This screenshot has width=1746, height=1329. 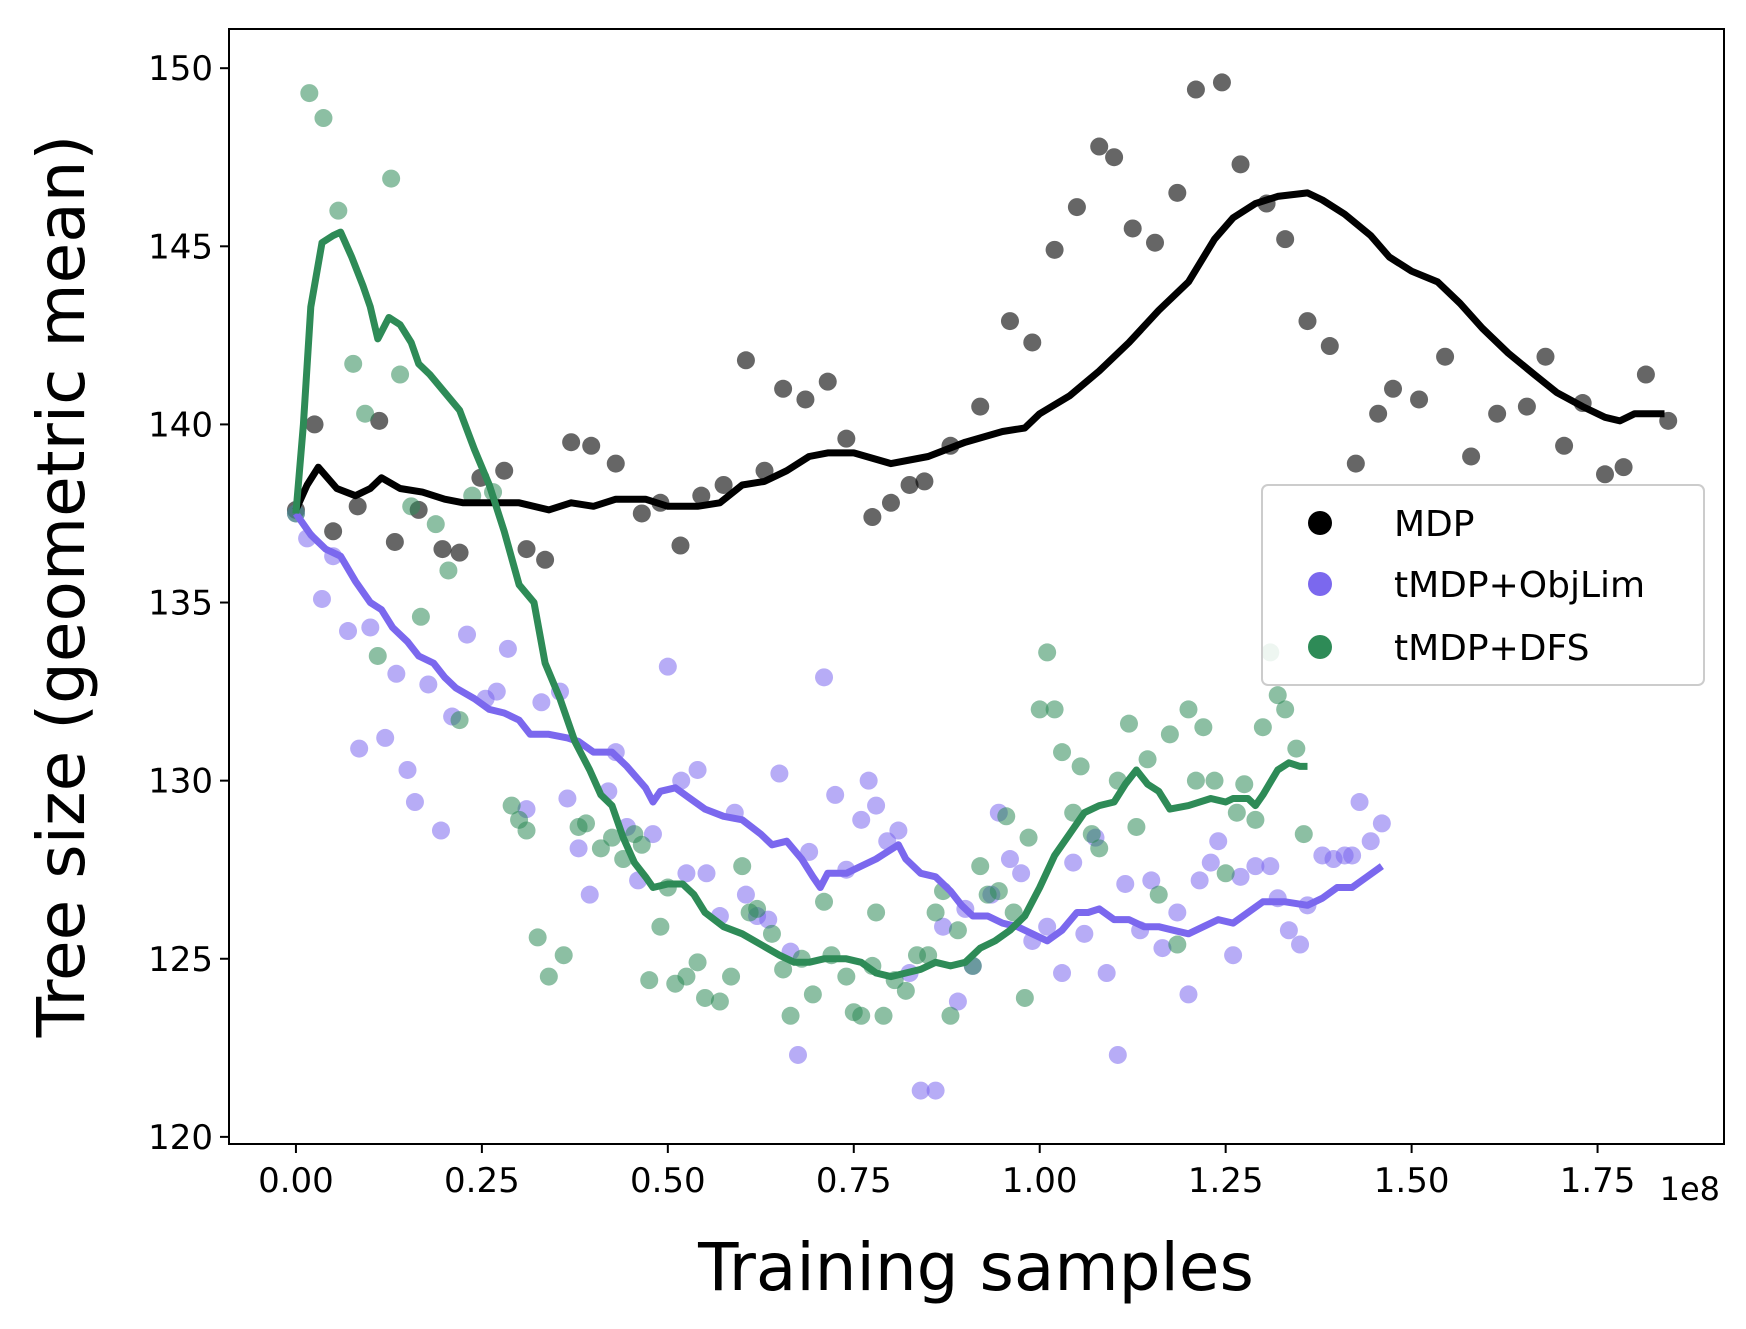 I want to click on legend: MDP tMDP+ObjLim tMDP+DFS, so click(x=1483, y=585).